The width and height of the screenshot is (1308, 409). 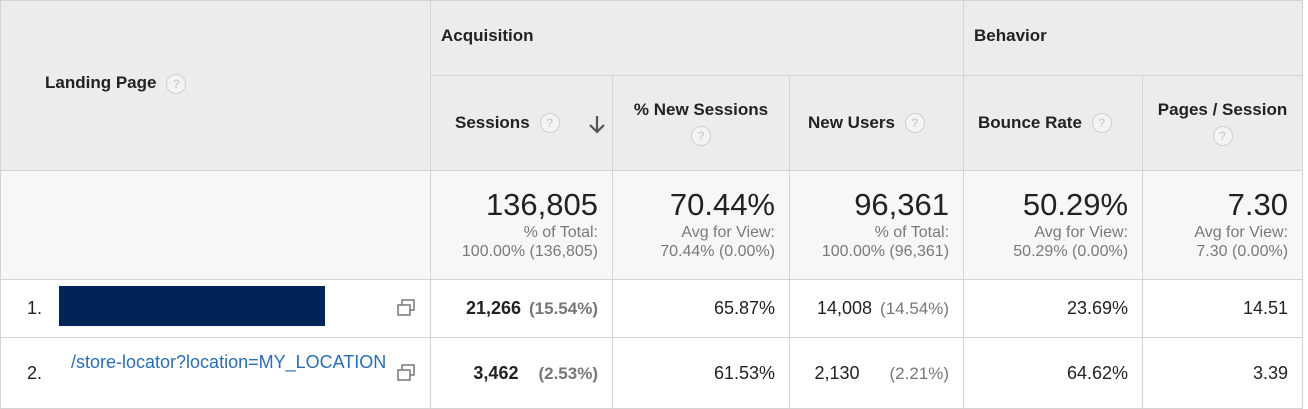 I want to click on header-text: Landing Page, so click(x=101, y=82).